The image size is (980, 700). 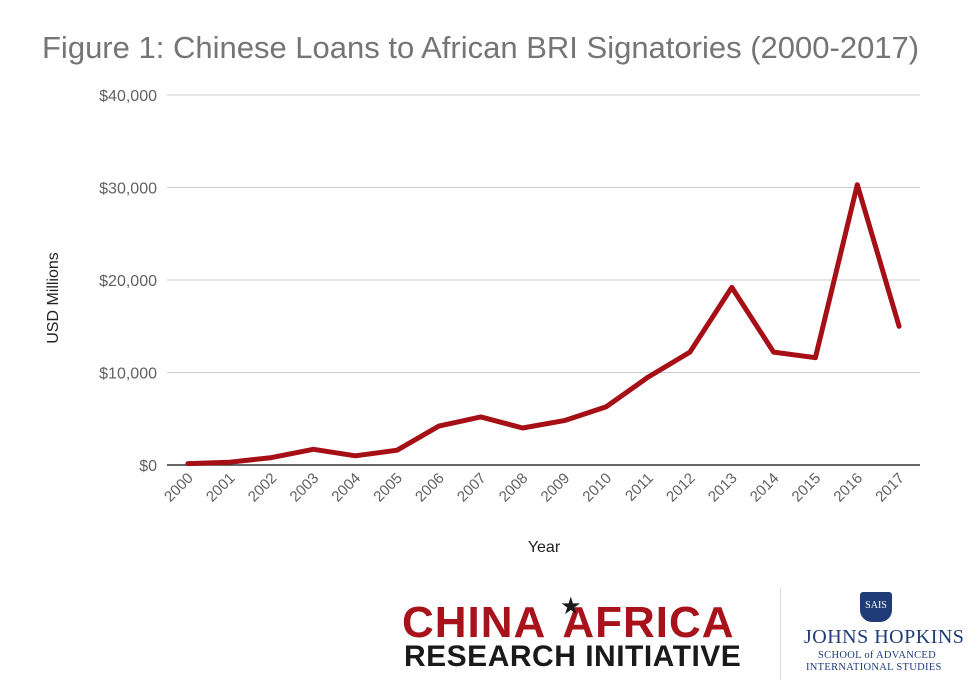 What do you see at coordinates (876, 607) in the screenshot?
I see `sais-shield-icon: SAIS` at bounding box center [876, 607].